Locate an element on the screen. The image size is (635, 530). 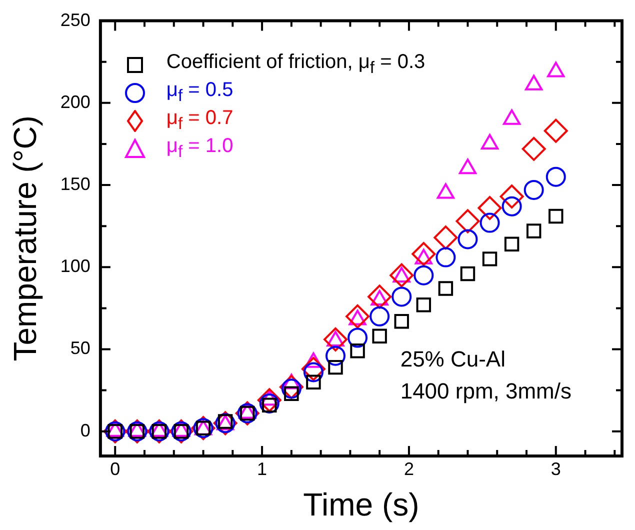
x-tick-label: 2 is located at coordinates (409, 468).